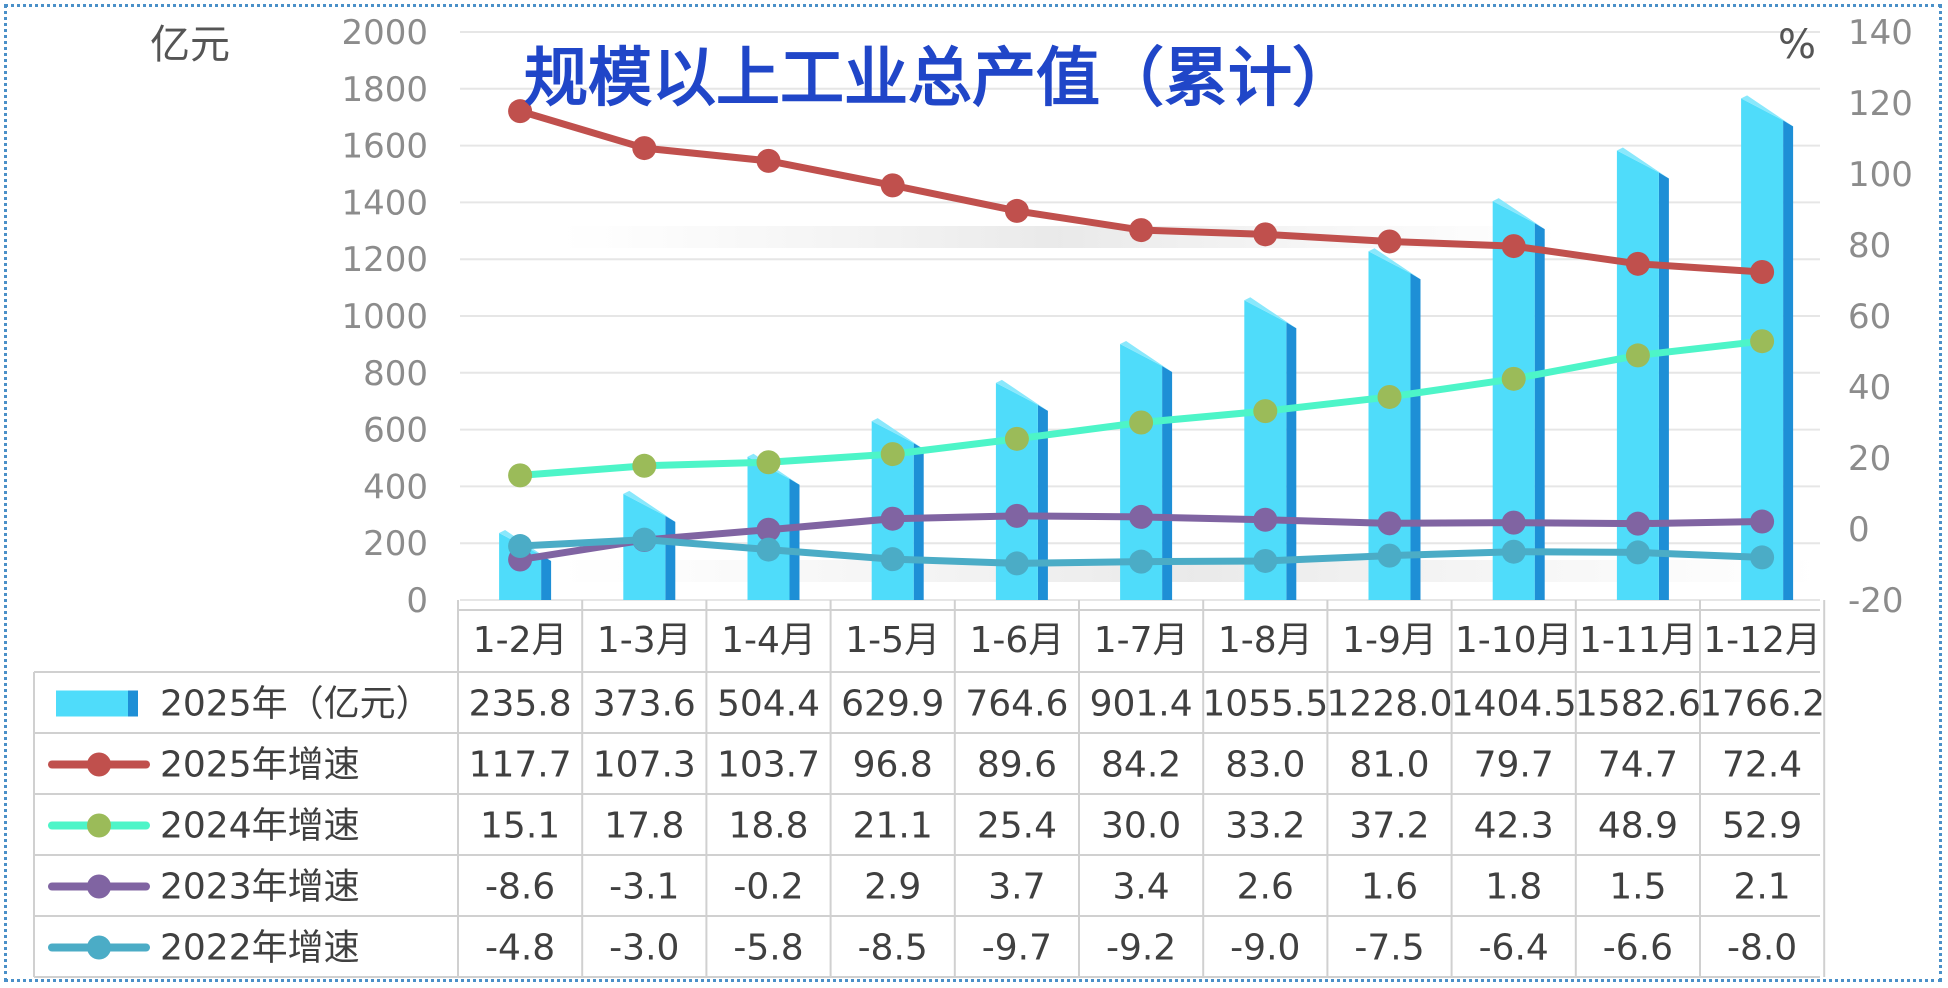 This screenshot has width=1948, height=988. I want to click on data-label: 1582.6, so click(1638, 704).